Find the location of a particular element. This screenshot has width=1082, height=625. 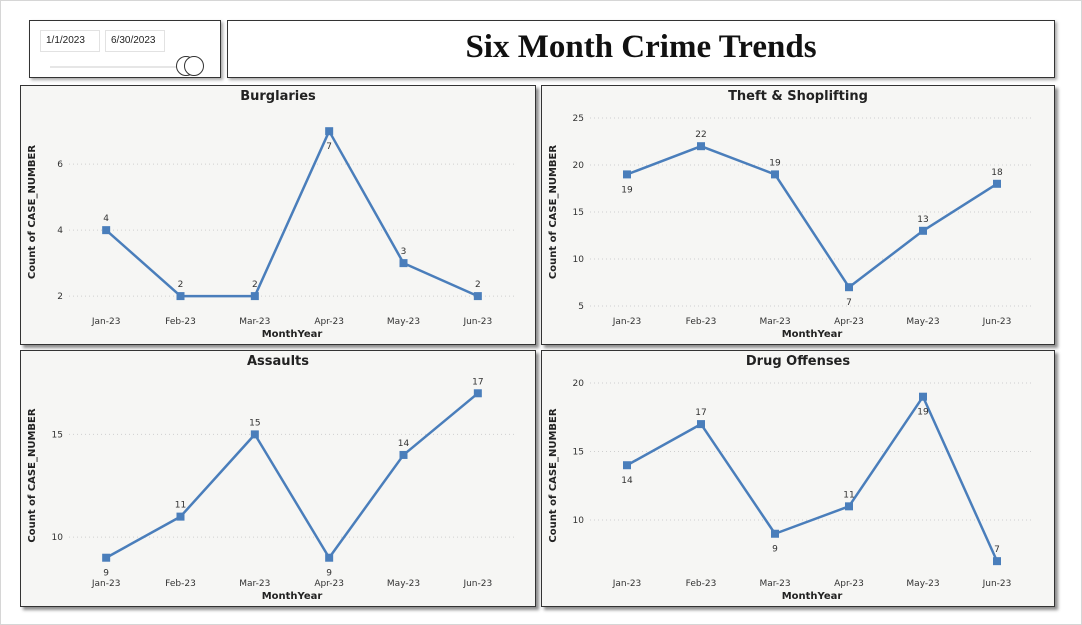

end-date-input: 6/30/2023 is located at coordinates (135, 41).